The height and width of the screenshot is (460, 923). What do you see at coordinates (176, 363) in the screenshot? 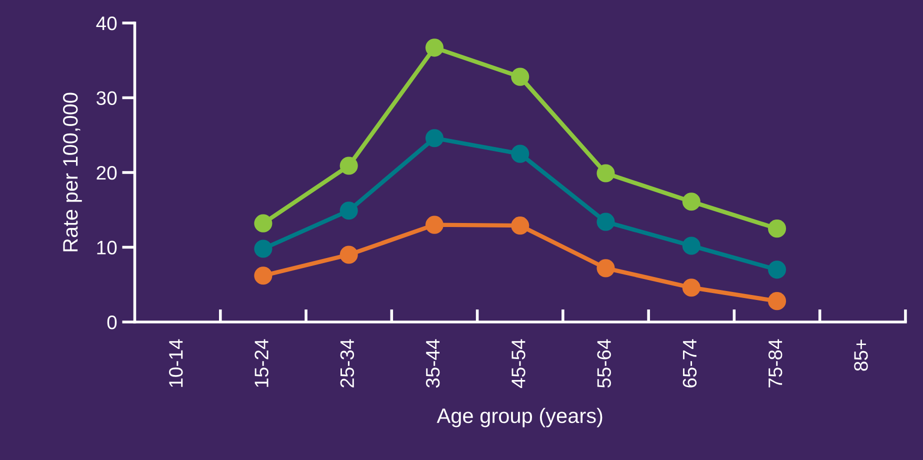
I see `x-tick-label: 10-14` at bounding box center [176, 363].